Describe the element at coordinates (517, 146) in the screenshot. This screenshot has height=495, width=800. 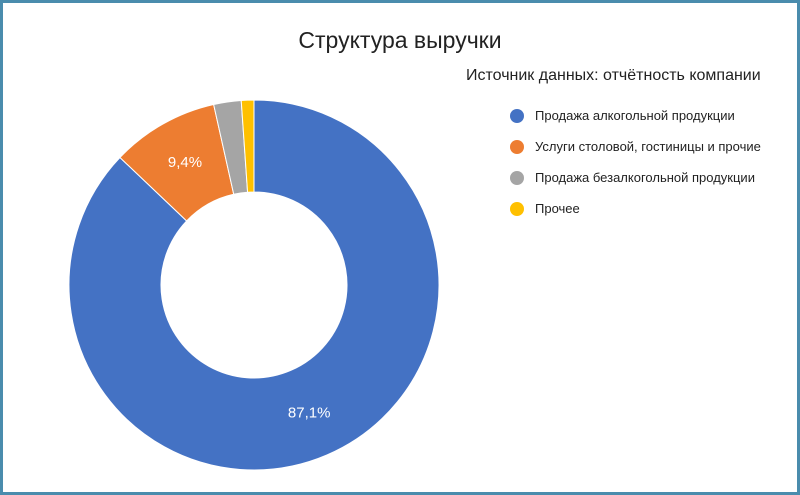
I see `legend-swatch-services` at that location.